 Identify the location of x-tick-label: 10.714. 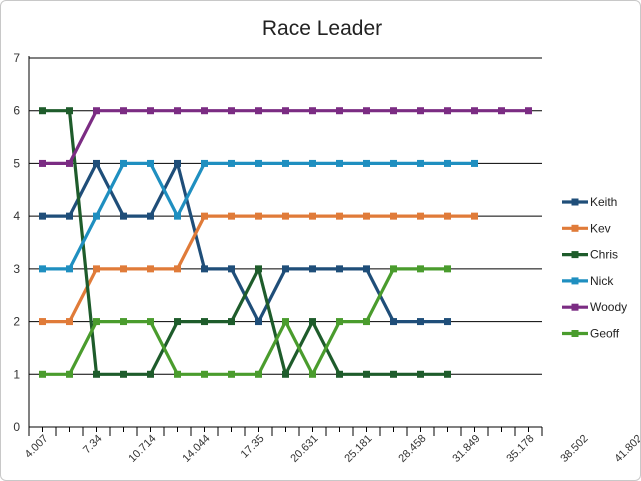
(142, 449).